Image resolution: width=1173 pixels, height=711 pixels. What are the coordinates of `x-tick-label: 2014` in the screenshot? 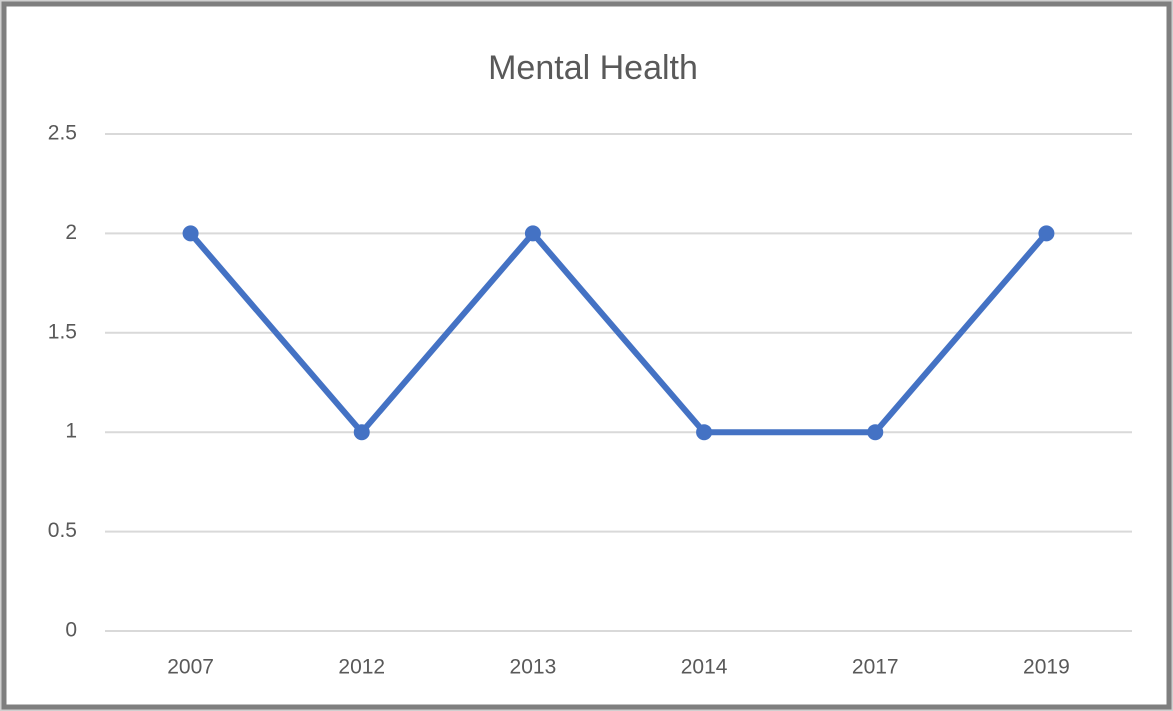 It's located at (704, 667).